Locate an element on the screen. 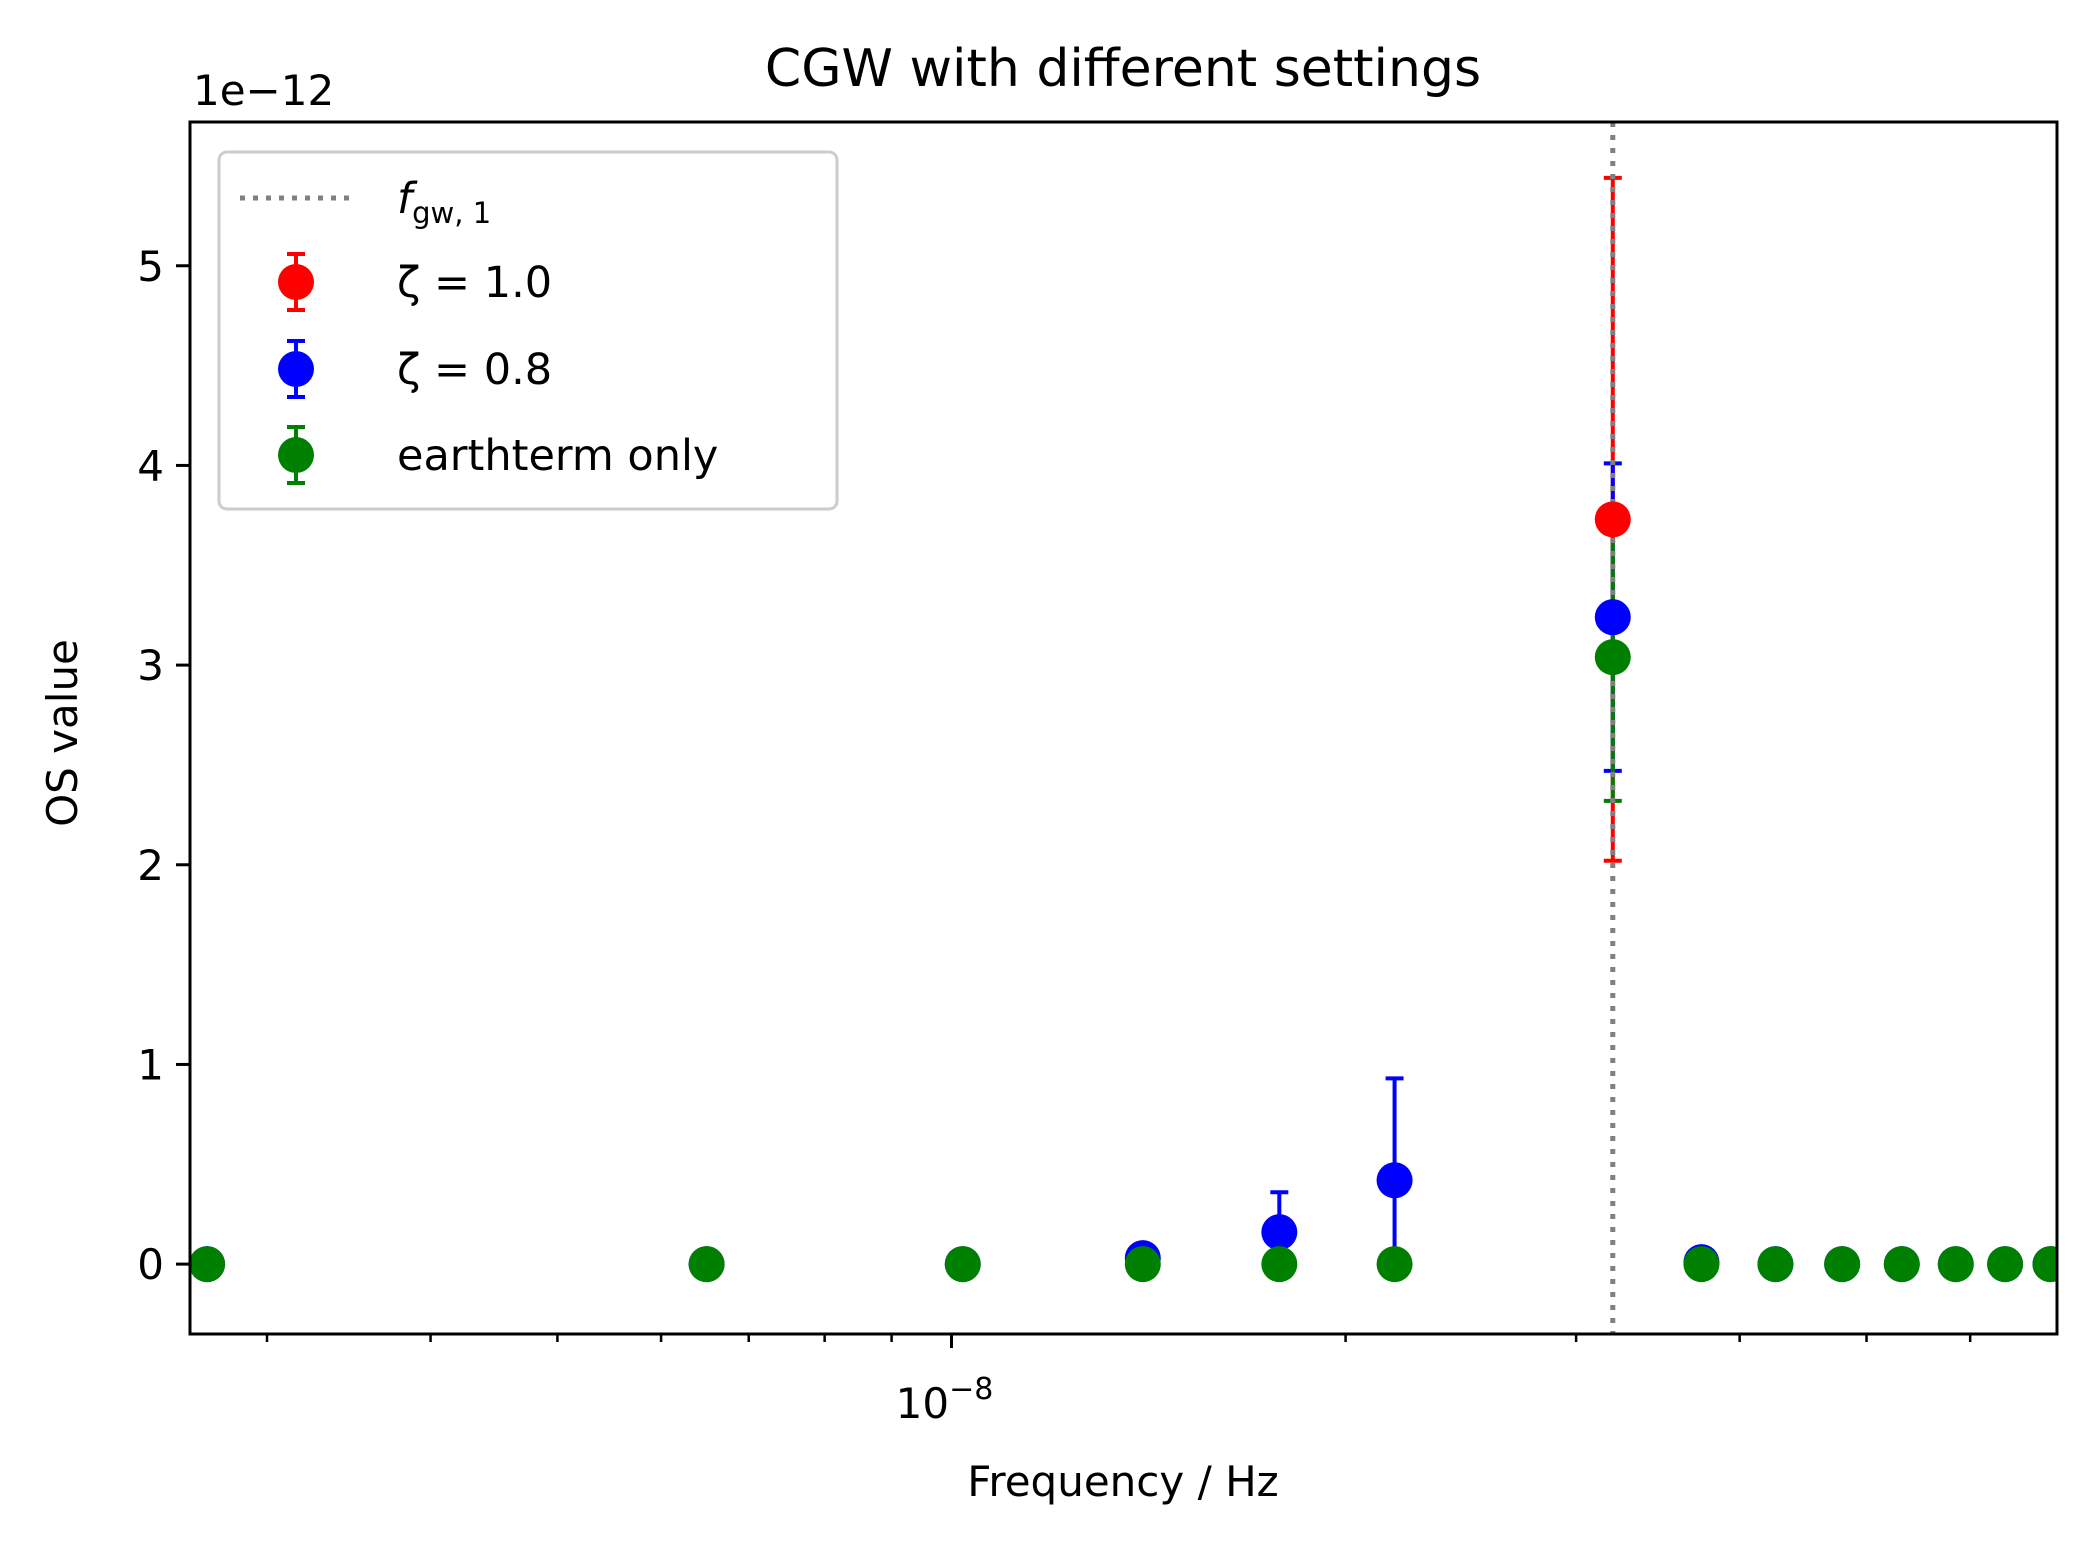 The width and height of the screenshot is (2090, 1542). x-tick-label-exponent: −8 is located at coordinates (971, 1389).